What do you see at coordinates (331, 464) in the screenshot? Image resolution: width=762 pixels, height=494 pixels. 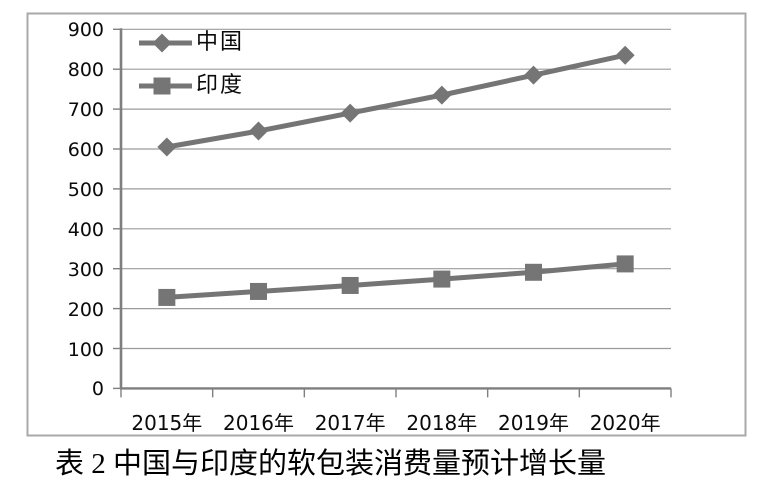 I see `figure-caption: 表 2 中国与印度的软包装消费量预计增长量` at bounding box center [331, 464].